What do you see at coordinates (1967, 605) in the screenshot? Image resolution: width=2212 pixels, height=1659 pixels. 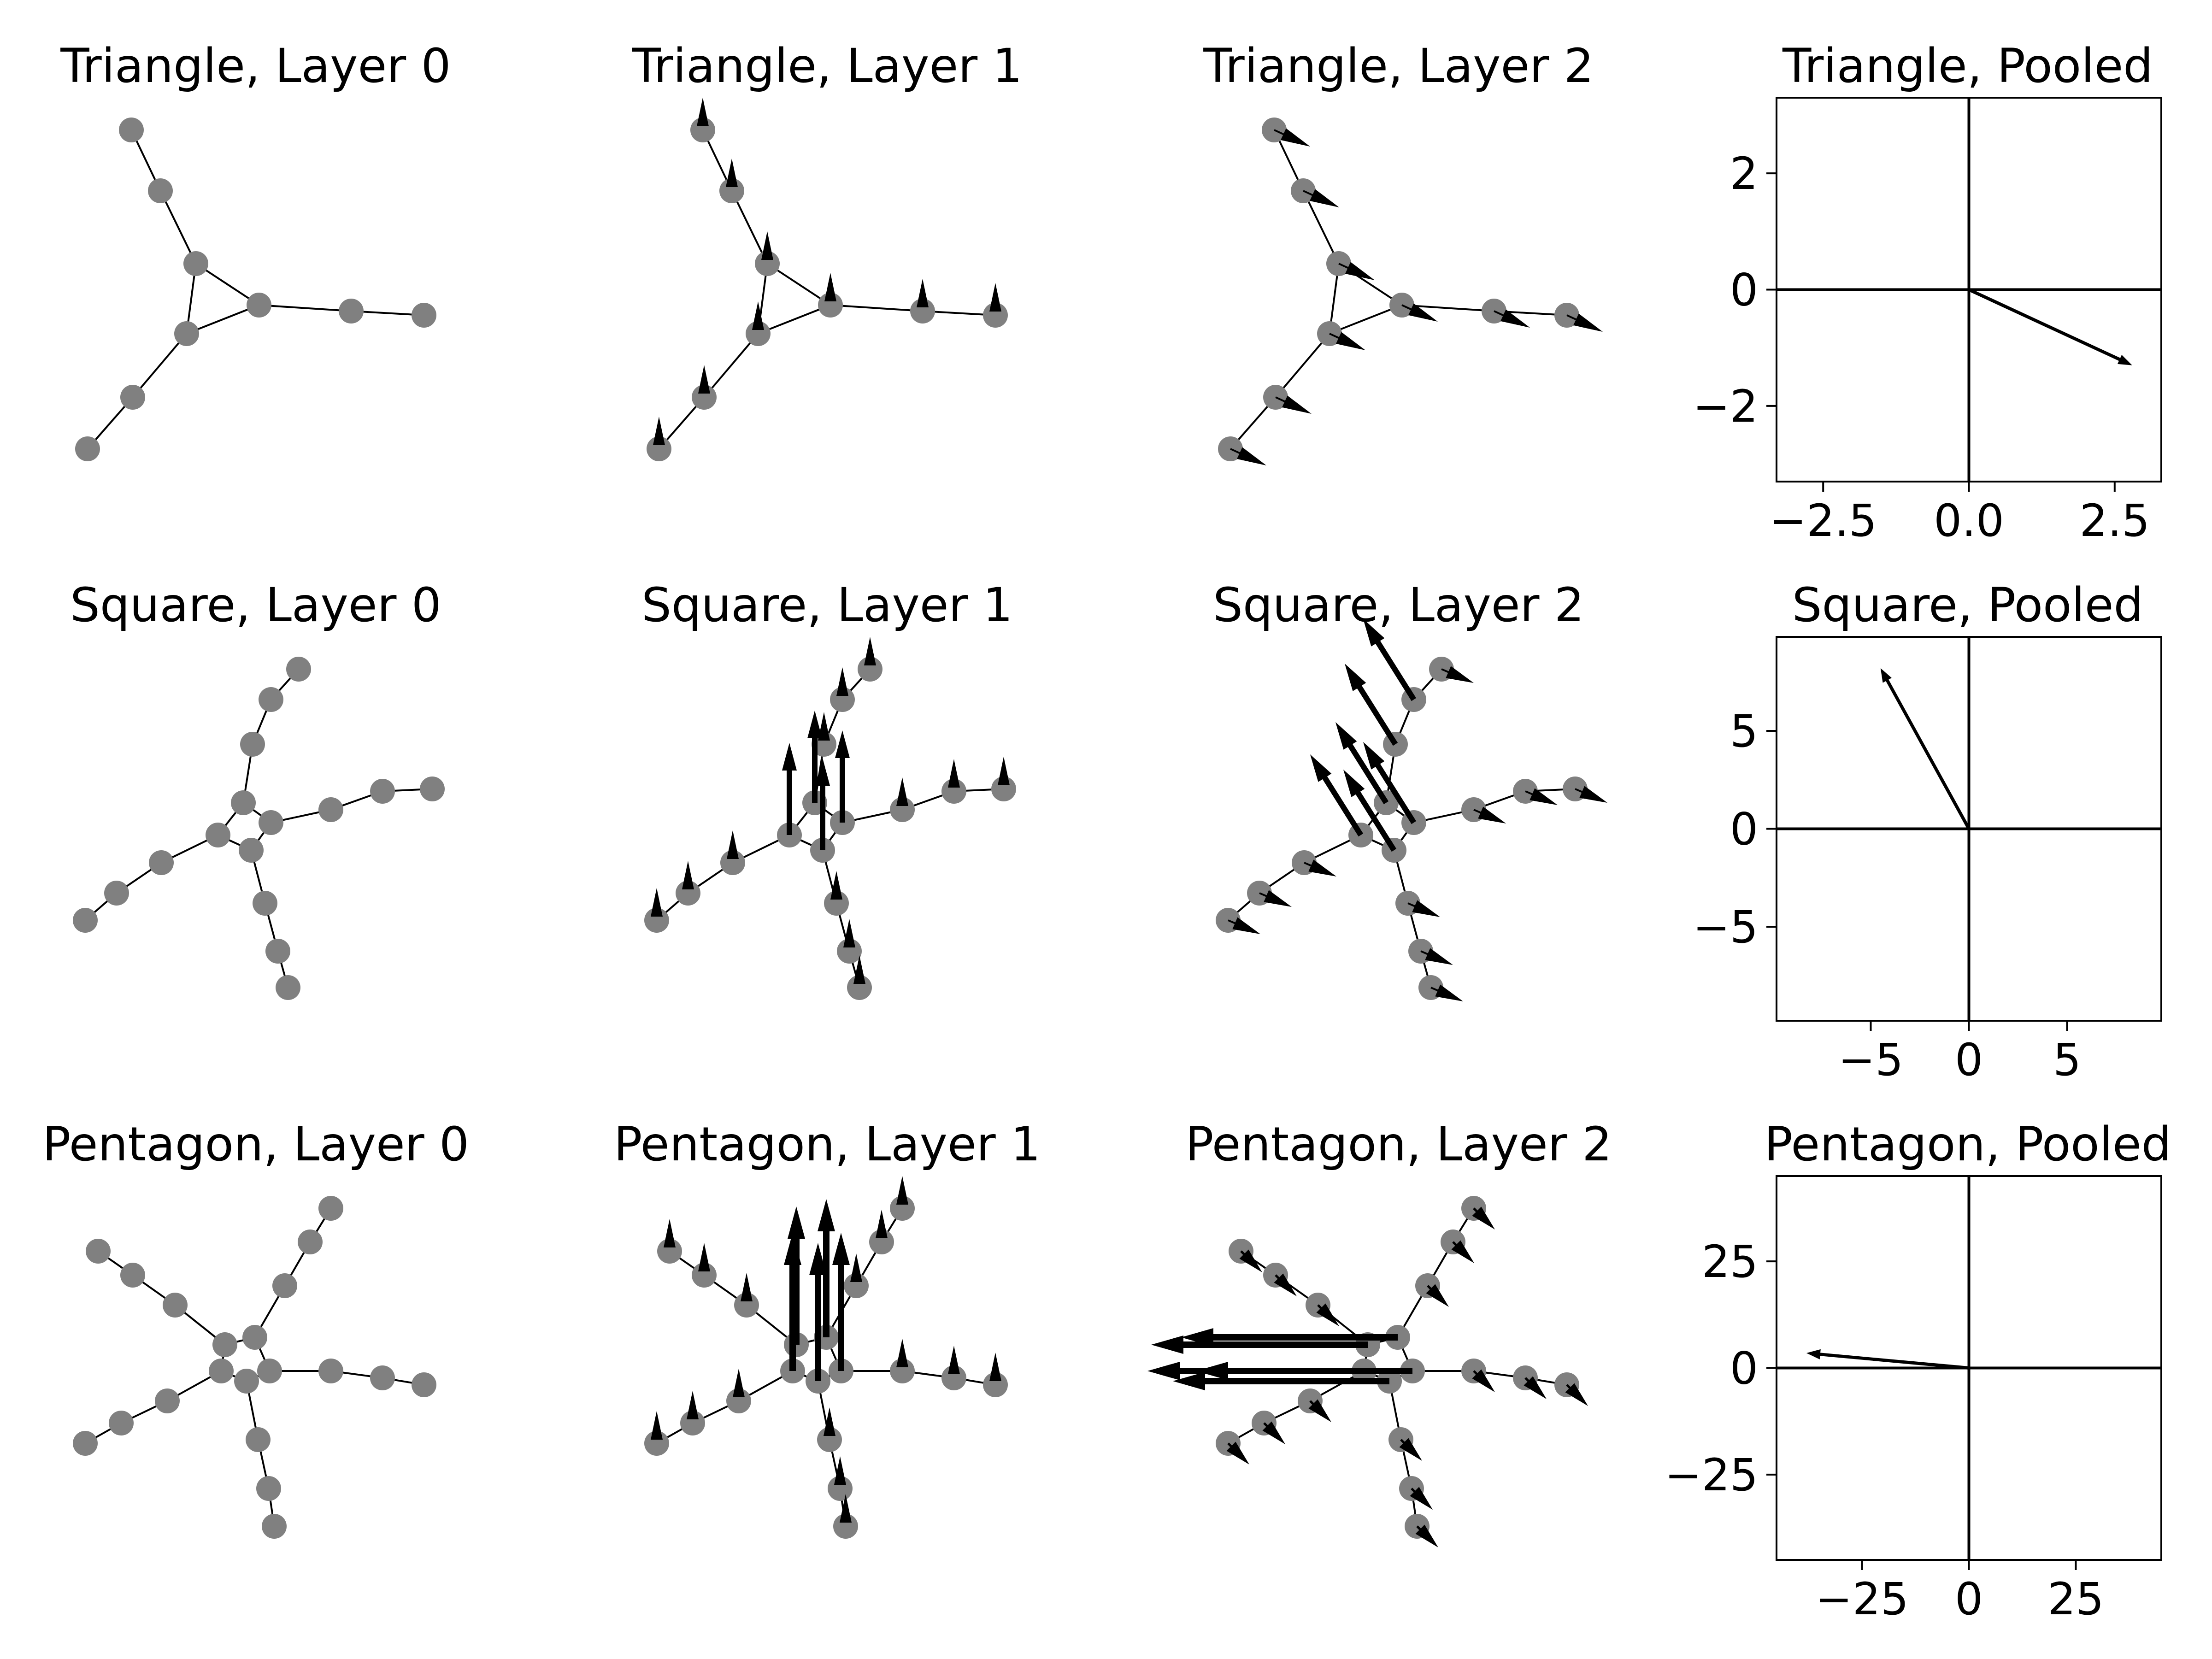 I see `panel-title: Square, Pooled` at bounding box center [1967, 605].